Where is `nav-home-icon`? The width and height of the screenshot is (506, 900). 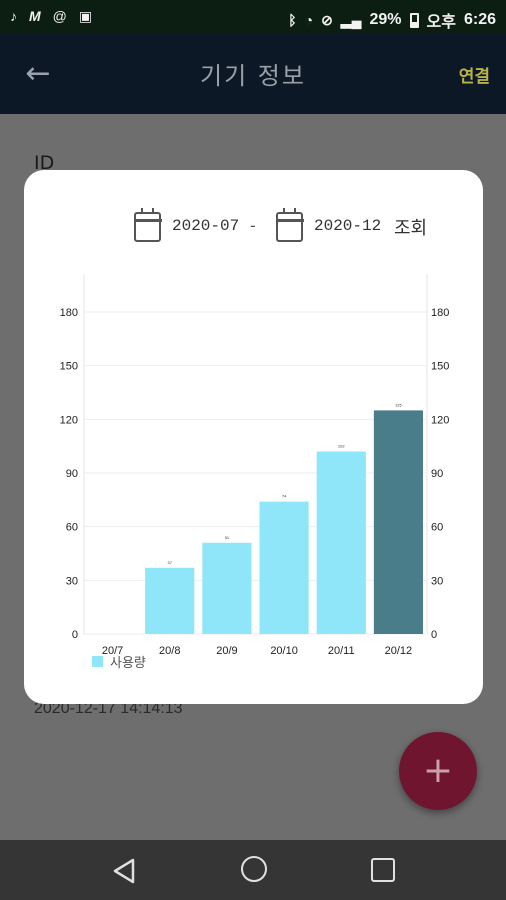 nav-home-icon is located at coordinates (254, 869).